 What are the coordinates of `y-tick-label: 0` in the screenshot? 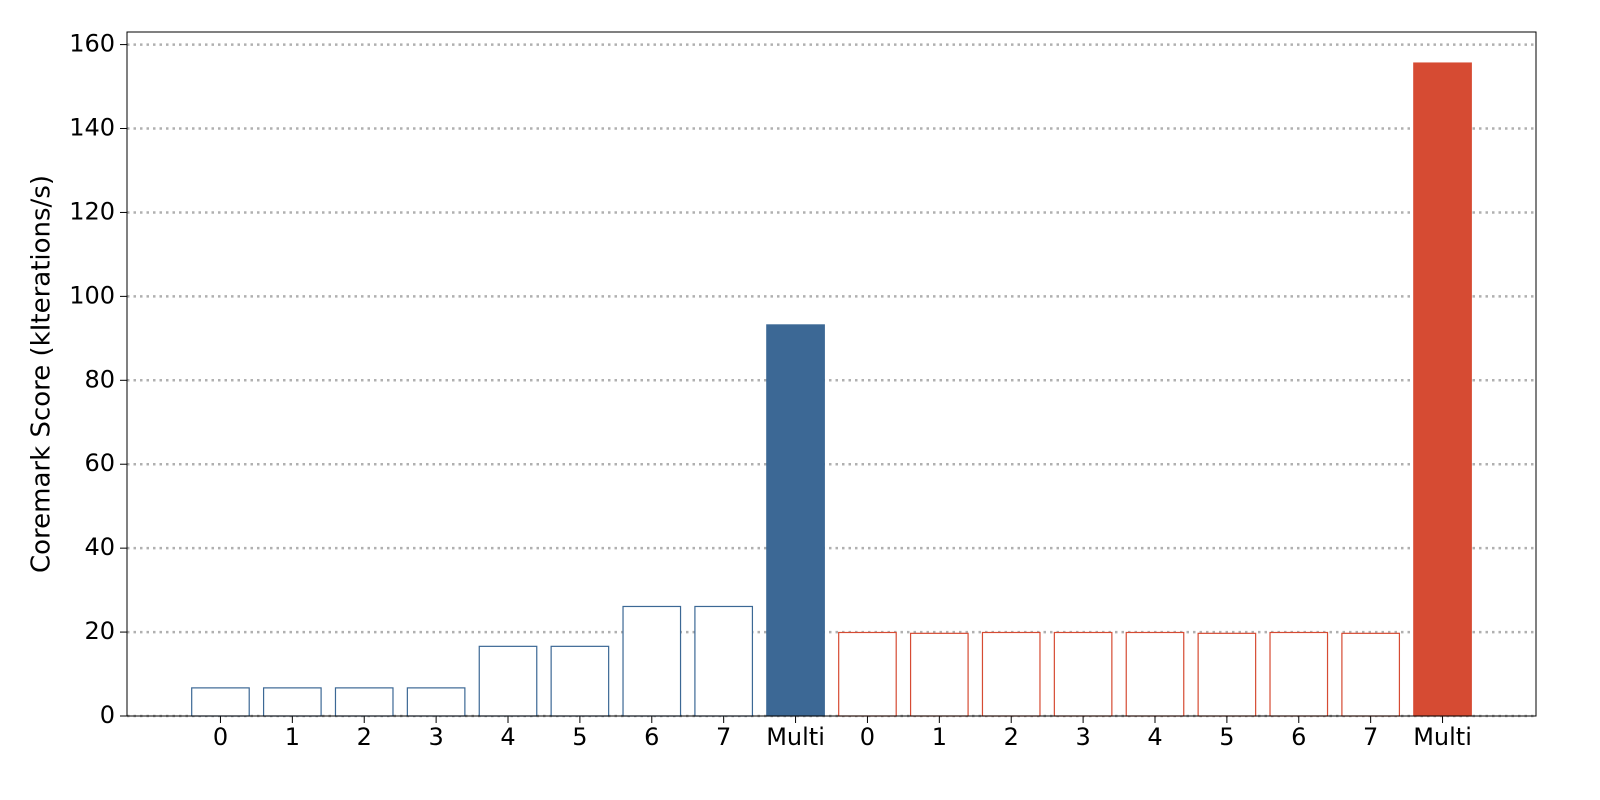 It's located at (107, 715).